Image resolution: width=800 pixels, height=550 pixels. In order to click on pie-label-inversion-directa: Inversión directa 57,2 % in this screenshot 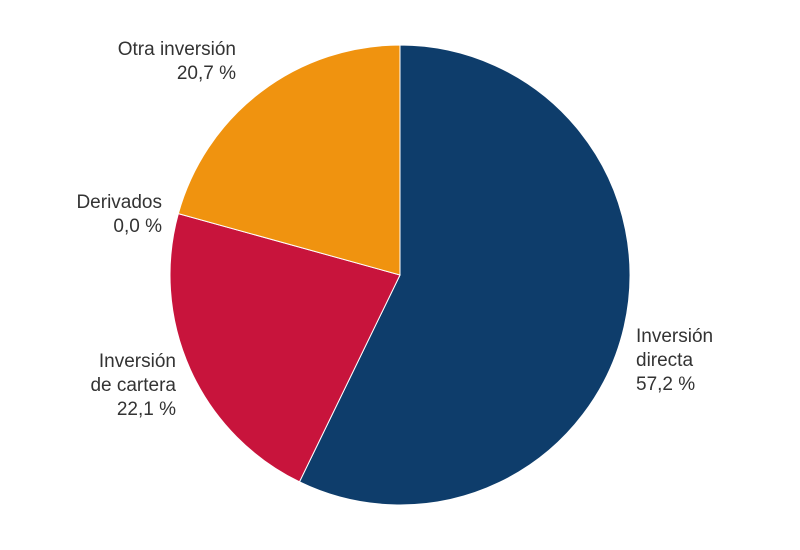, I will do `click(674, 360)`.